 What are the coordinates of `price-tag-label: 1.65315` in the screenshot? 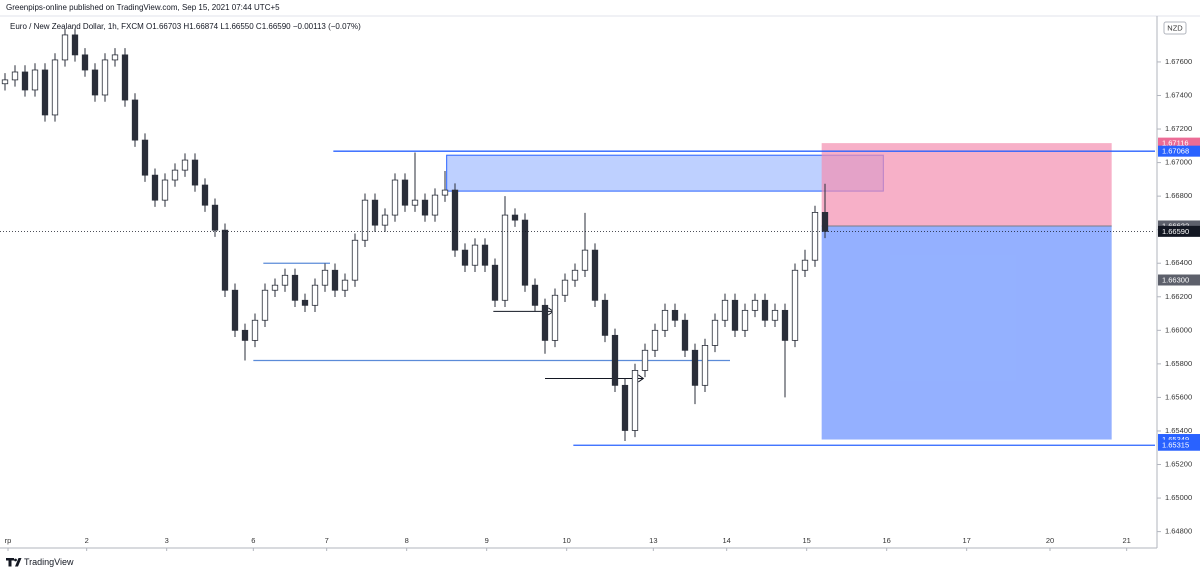 It's located at (1175, 445).